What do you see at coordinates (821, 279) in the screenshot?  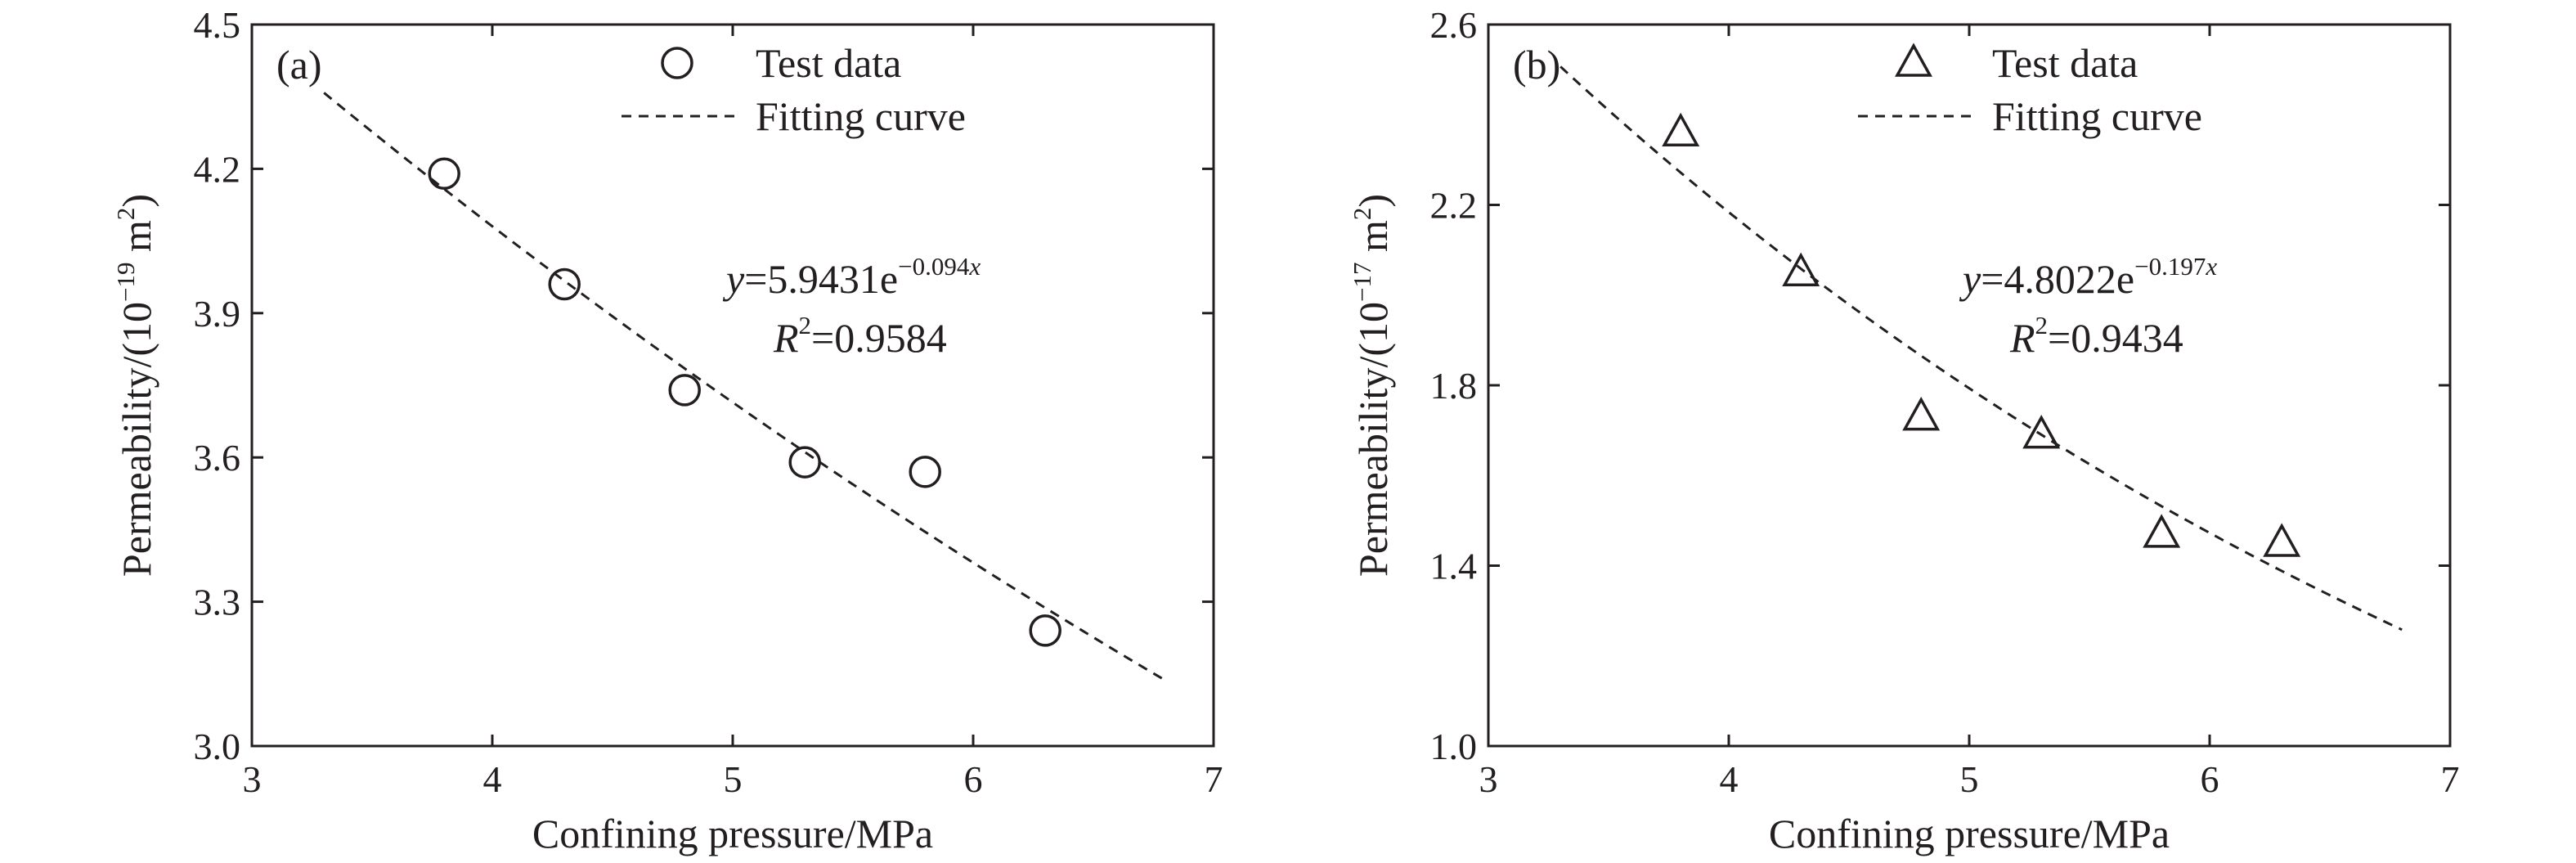 I see `fit-equation-body: =5.9431e` at bounding box center [821, 279].